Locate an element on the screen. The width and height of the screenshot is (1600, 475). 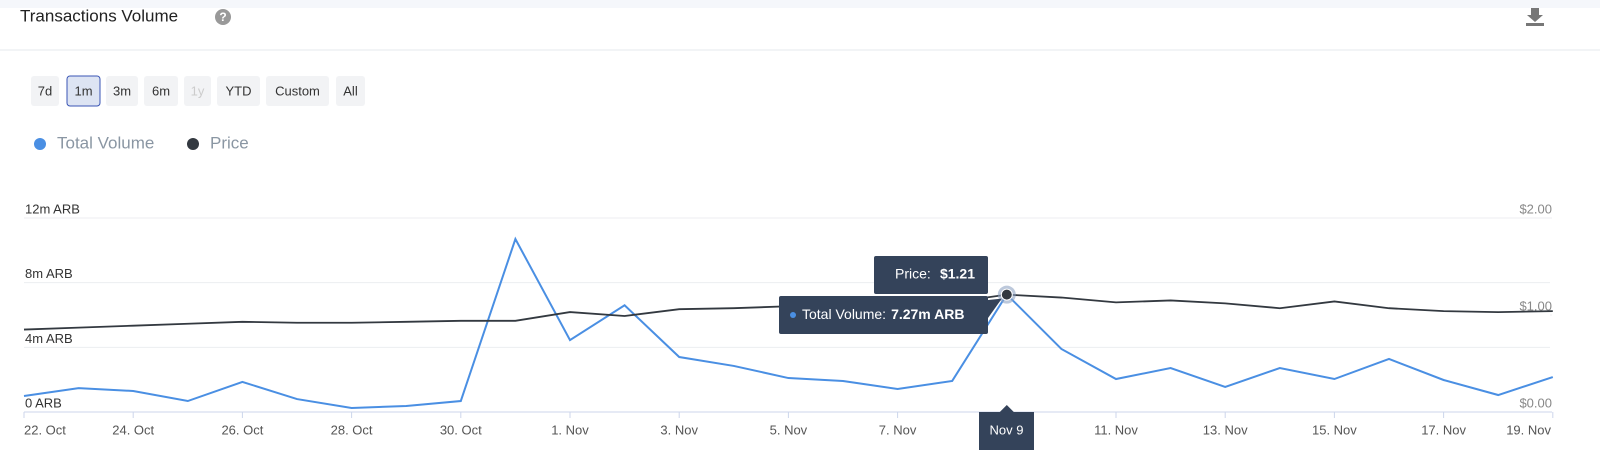
x-tick-label: 19. Nov is located at coordinates (1528, 429).